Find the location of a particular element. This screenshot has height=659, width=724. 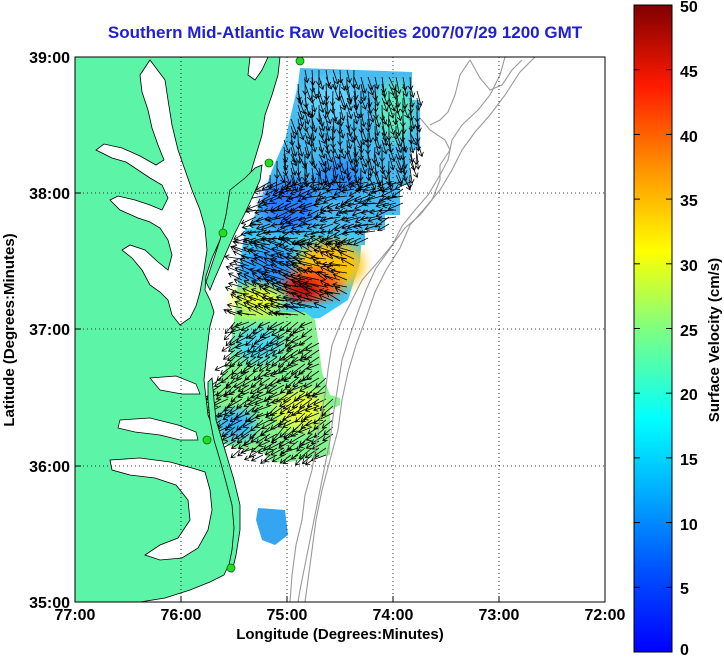

x-tick-label: 72:00 is located at coordinates (605, 615).